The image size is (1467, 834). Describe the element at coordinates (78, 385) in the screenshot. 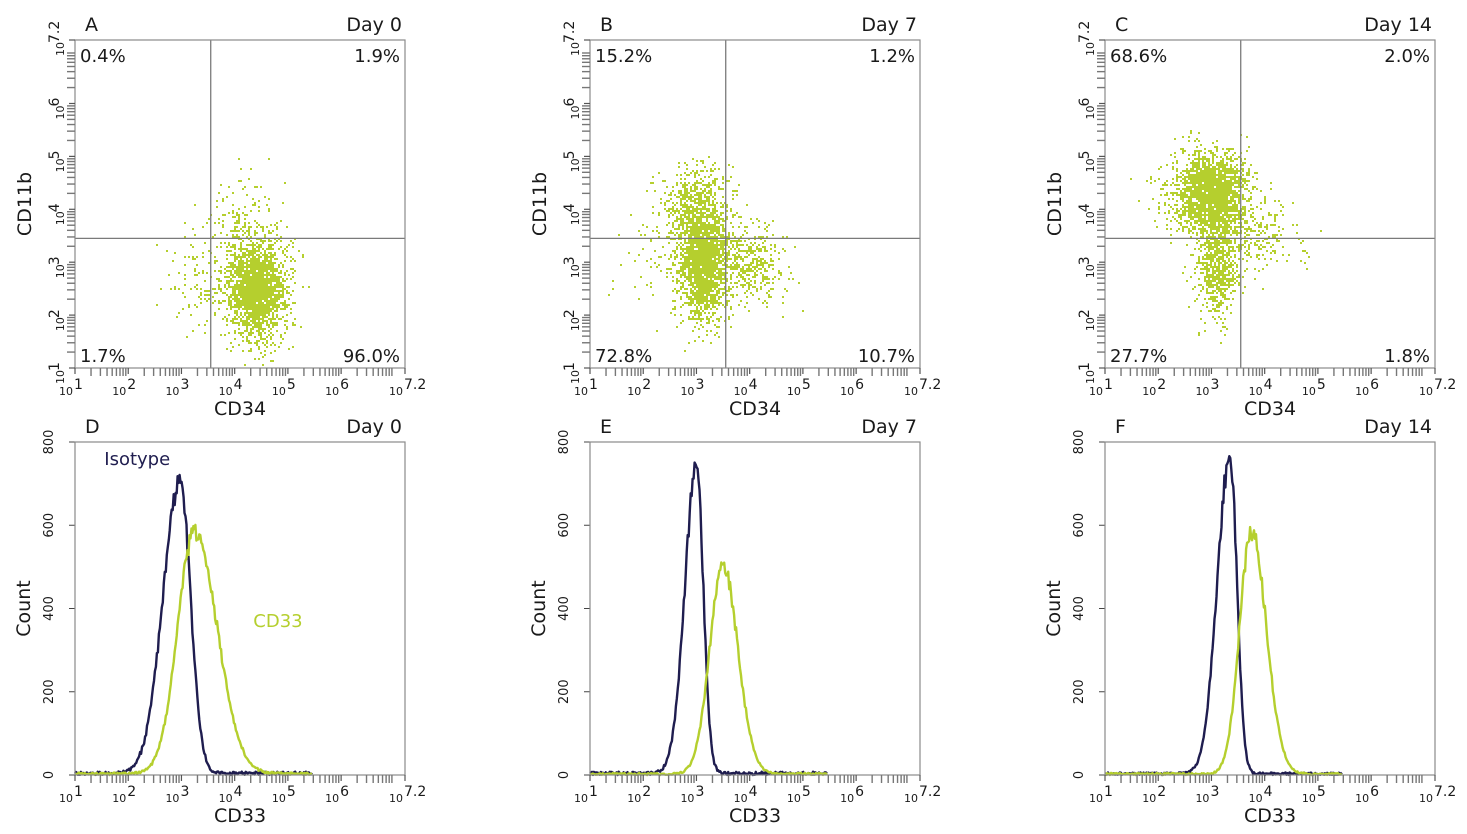

I see `x-tick-exponent: 1` at that location.